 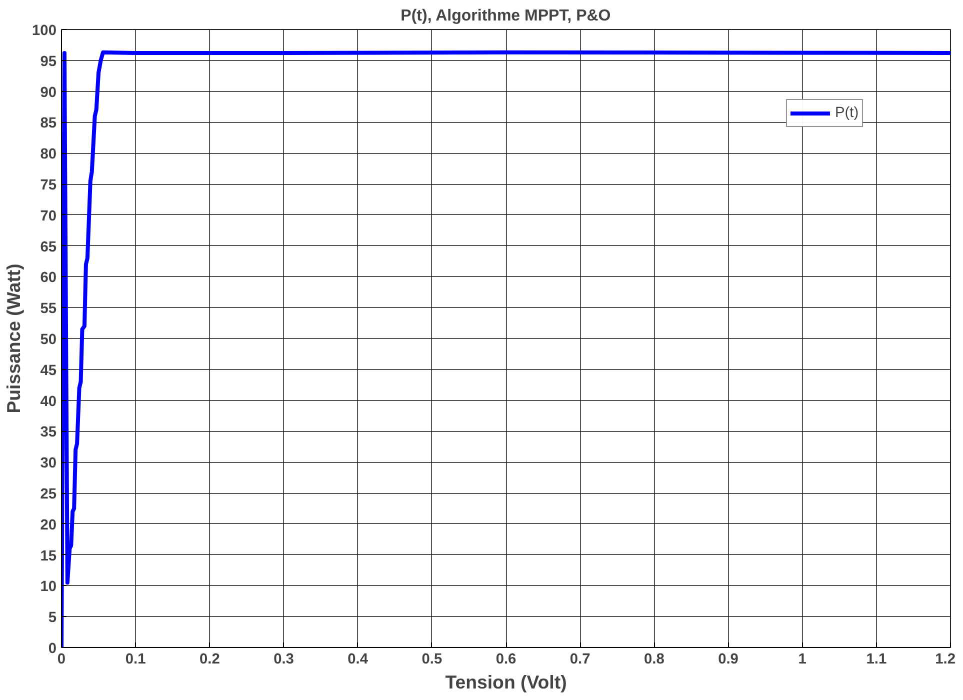 What do you see at coordinates (358, 660) in the screenshot?
I see `x-tick-label: 0.4` at bounding box center [358, 660].